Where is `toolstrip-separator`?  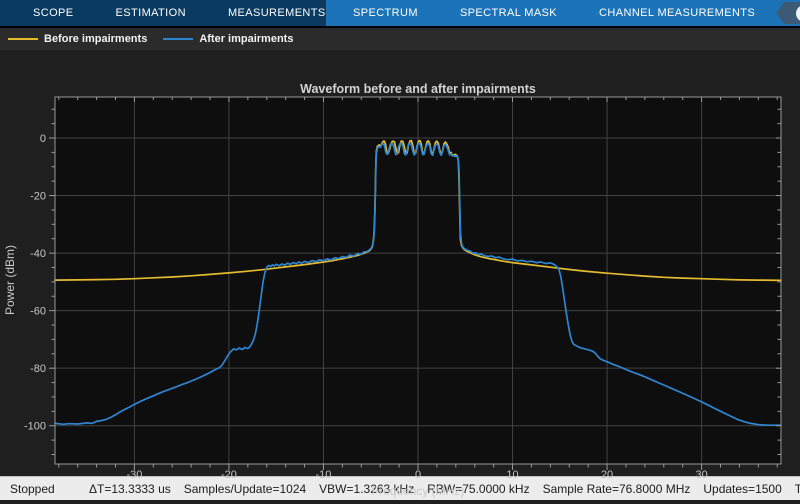
toolstrip-separator is located at coordinates (400, 27).